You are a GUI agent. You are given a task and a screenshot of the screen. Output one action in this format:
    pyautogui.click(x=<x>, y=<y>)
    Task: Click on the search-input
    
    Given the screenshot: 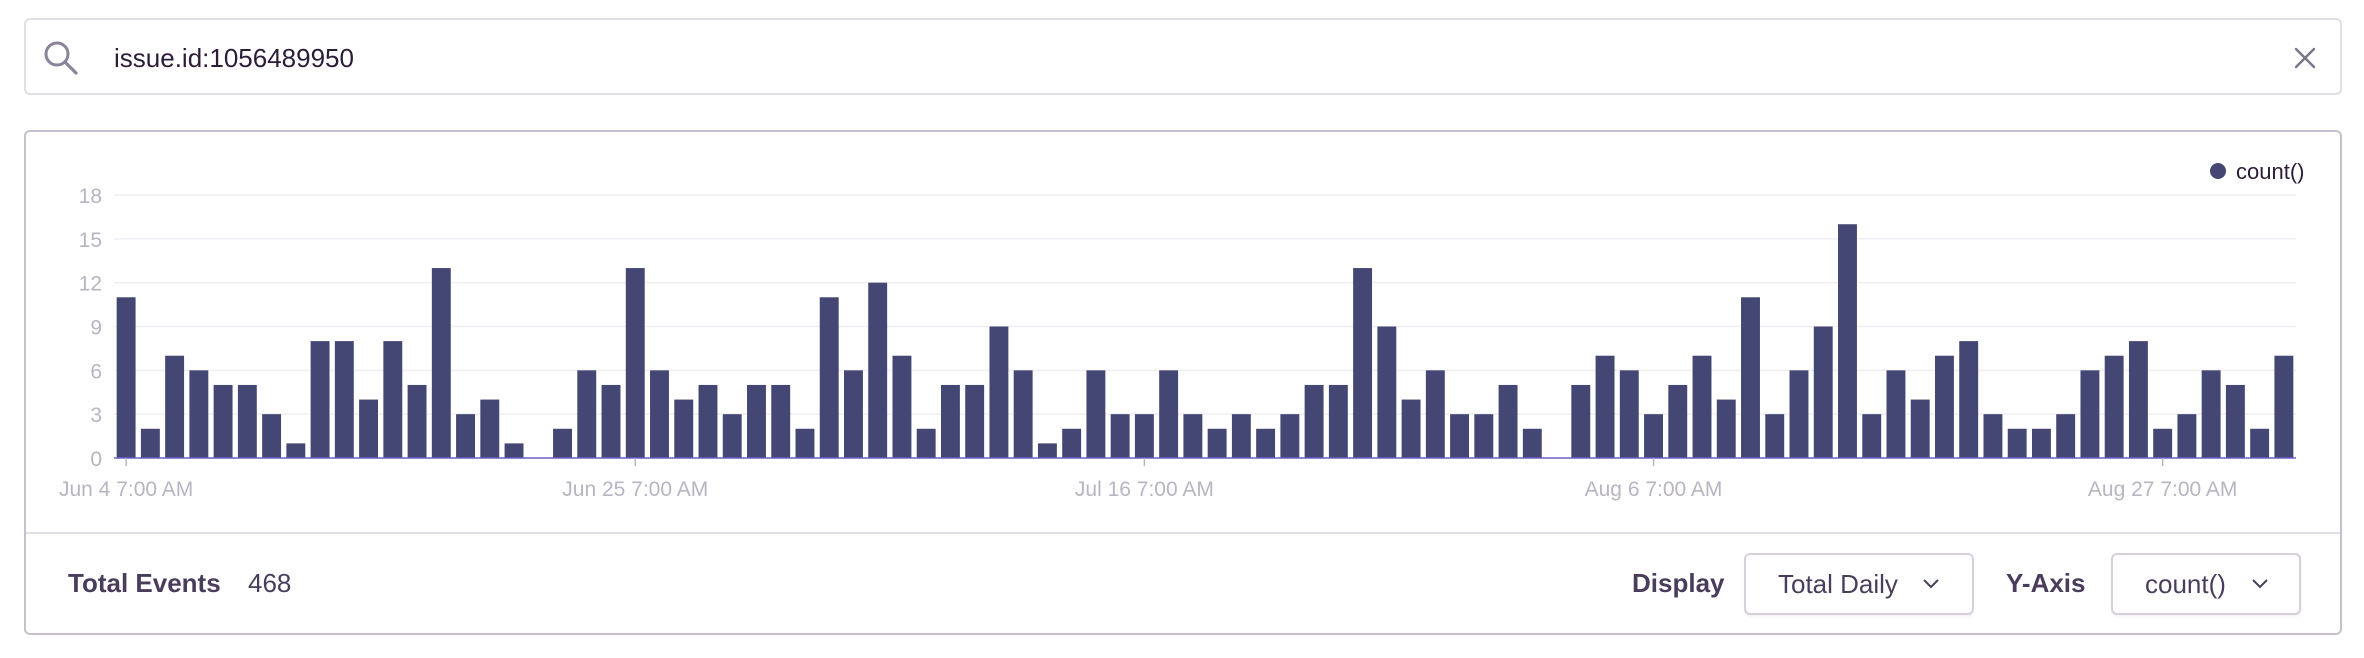 What is the action you would take?
    pyautogui.click(x=1187, y=58)
    